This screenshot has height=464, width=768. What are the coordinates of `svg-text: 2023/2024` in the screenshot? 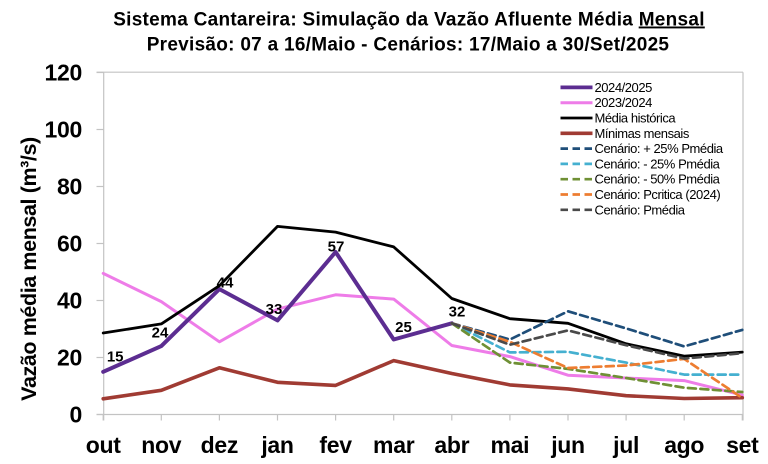 It's located at (624, 102).